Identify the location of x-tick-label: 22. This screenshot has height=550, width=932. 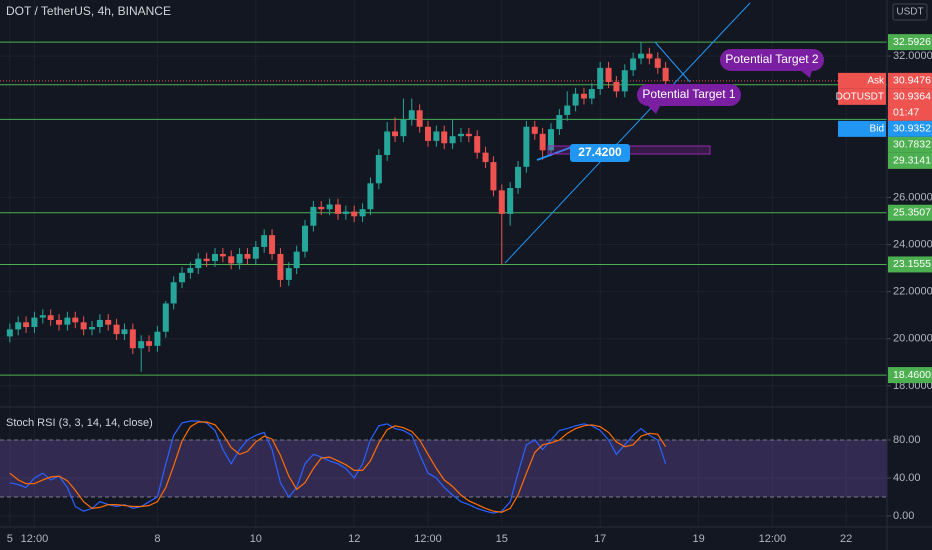
(846, 539).